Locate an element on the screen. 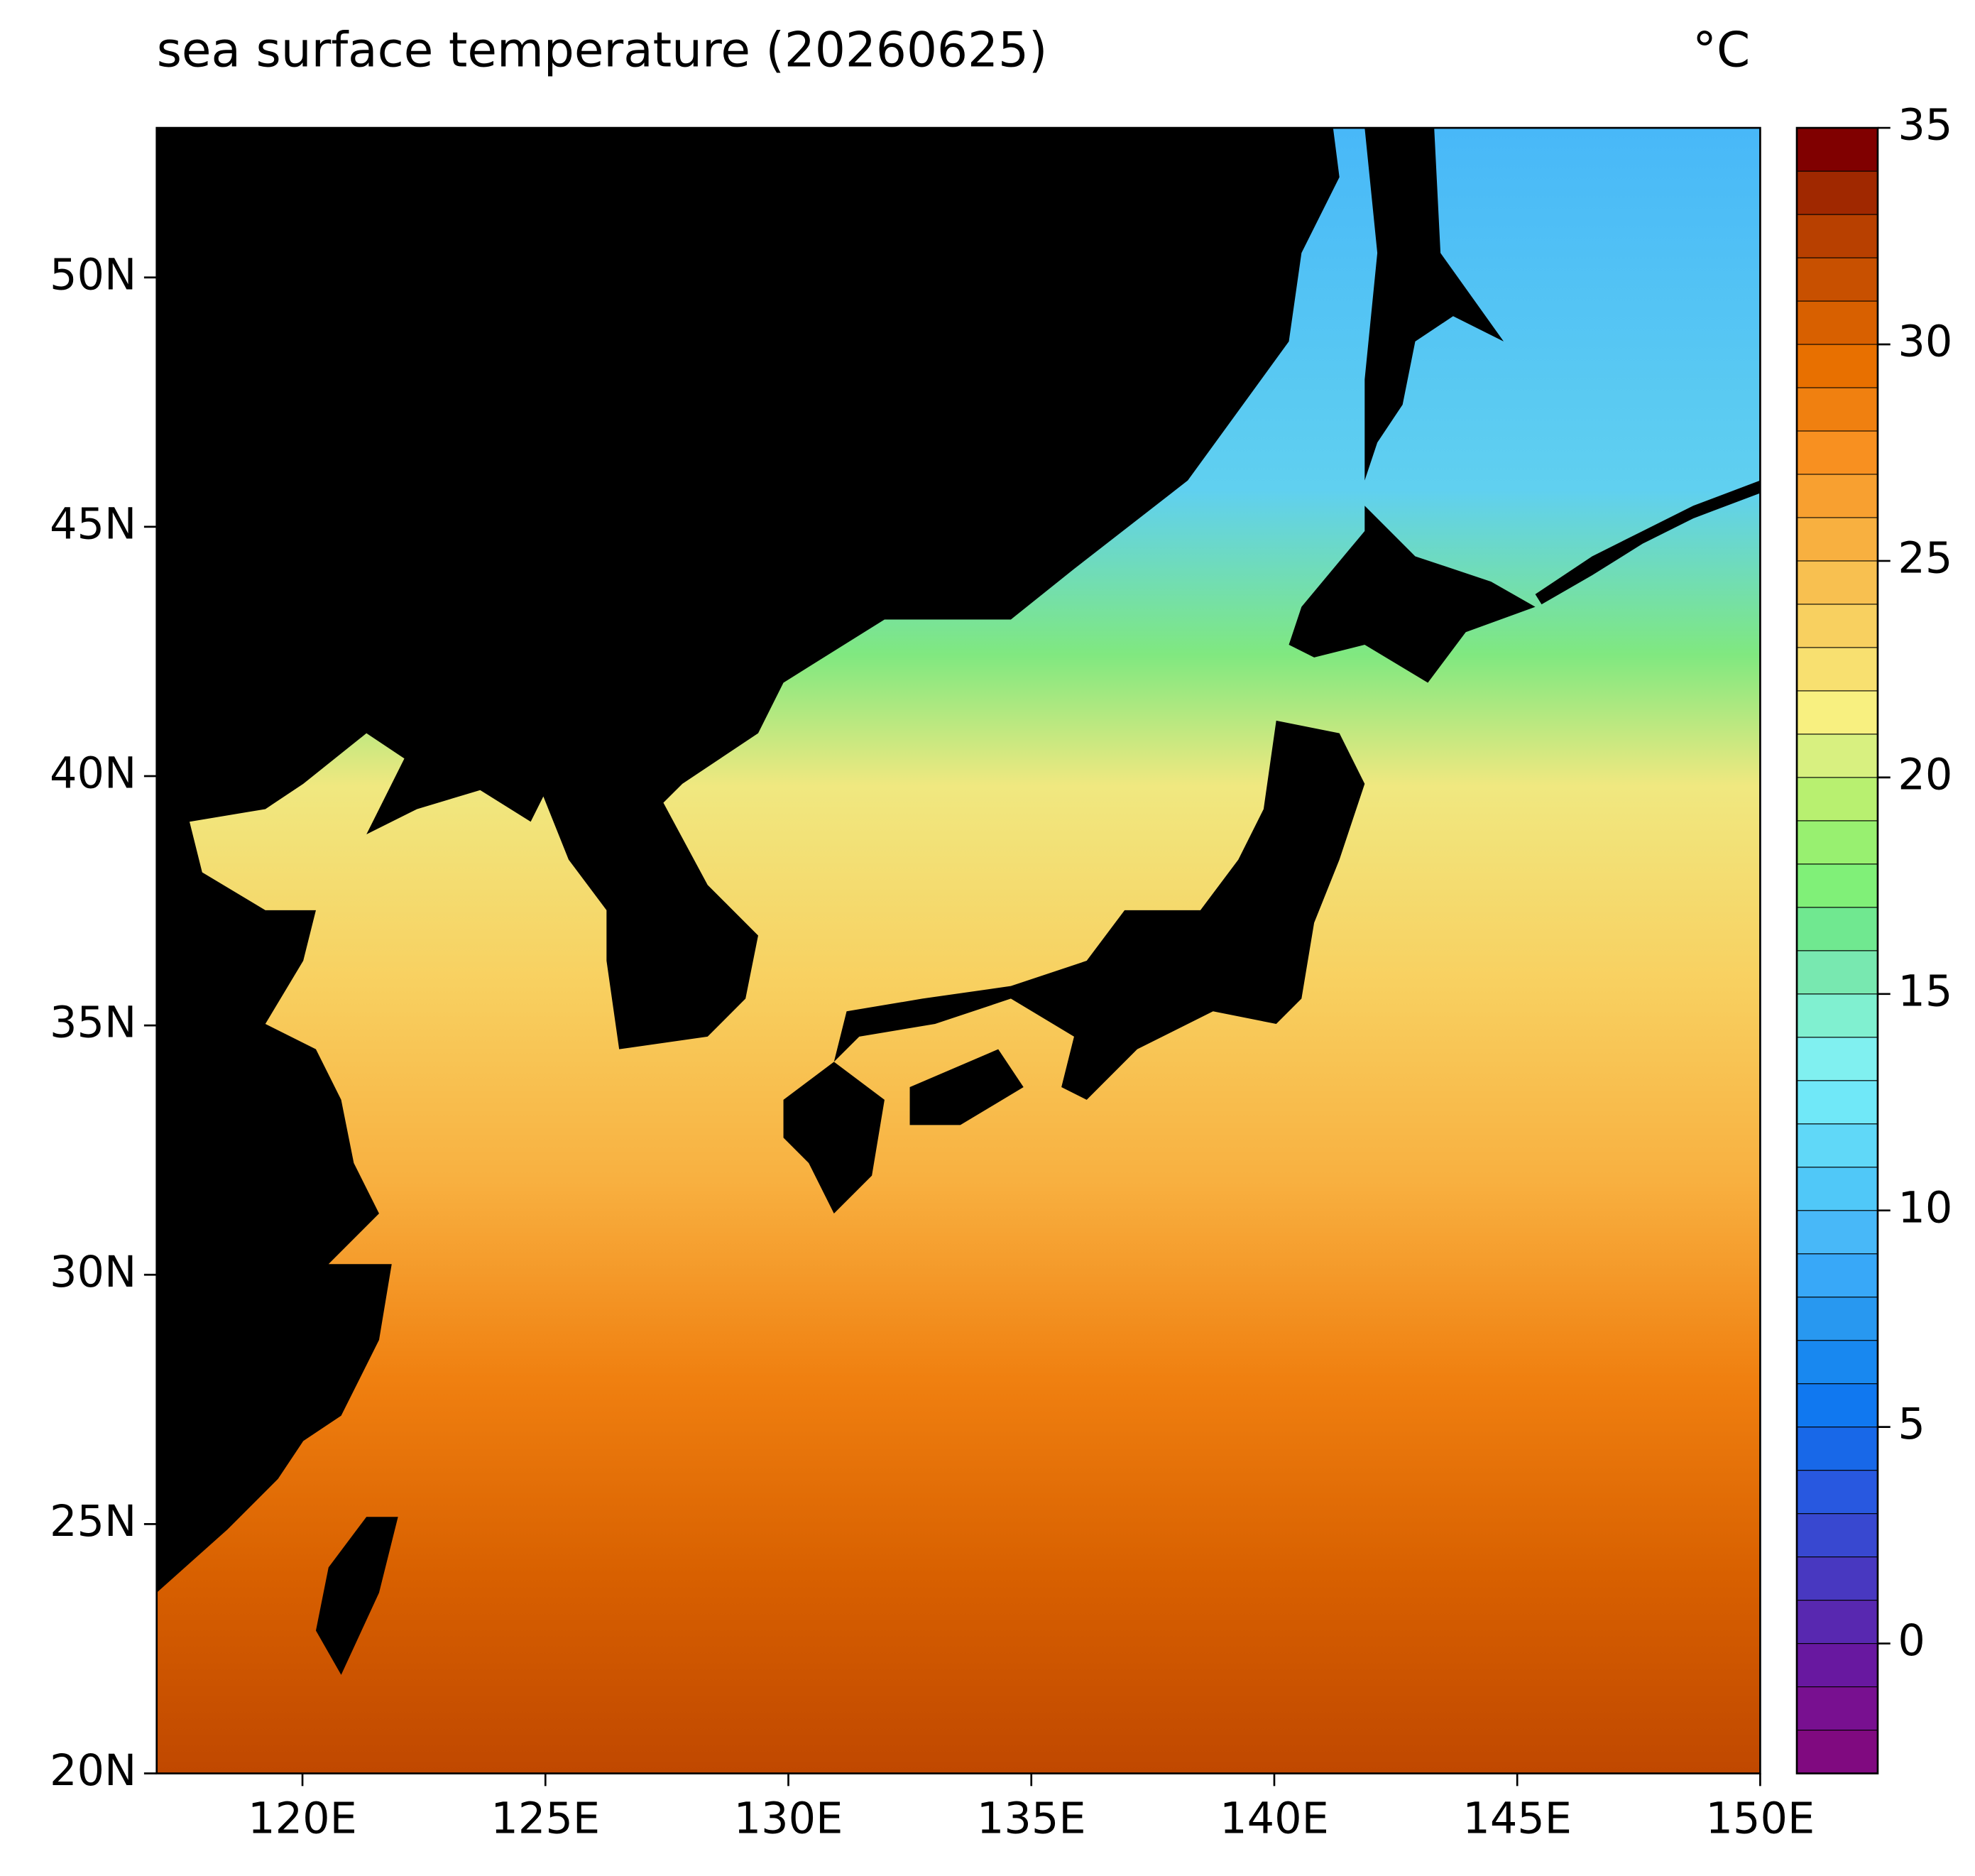 Image resolution: width=1975 pixels, height=1876 pixels. x-tick-label: 145E is located at coordinates (1517, 1819).